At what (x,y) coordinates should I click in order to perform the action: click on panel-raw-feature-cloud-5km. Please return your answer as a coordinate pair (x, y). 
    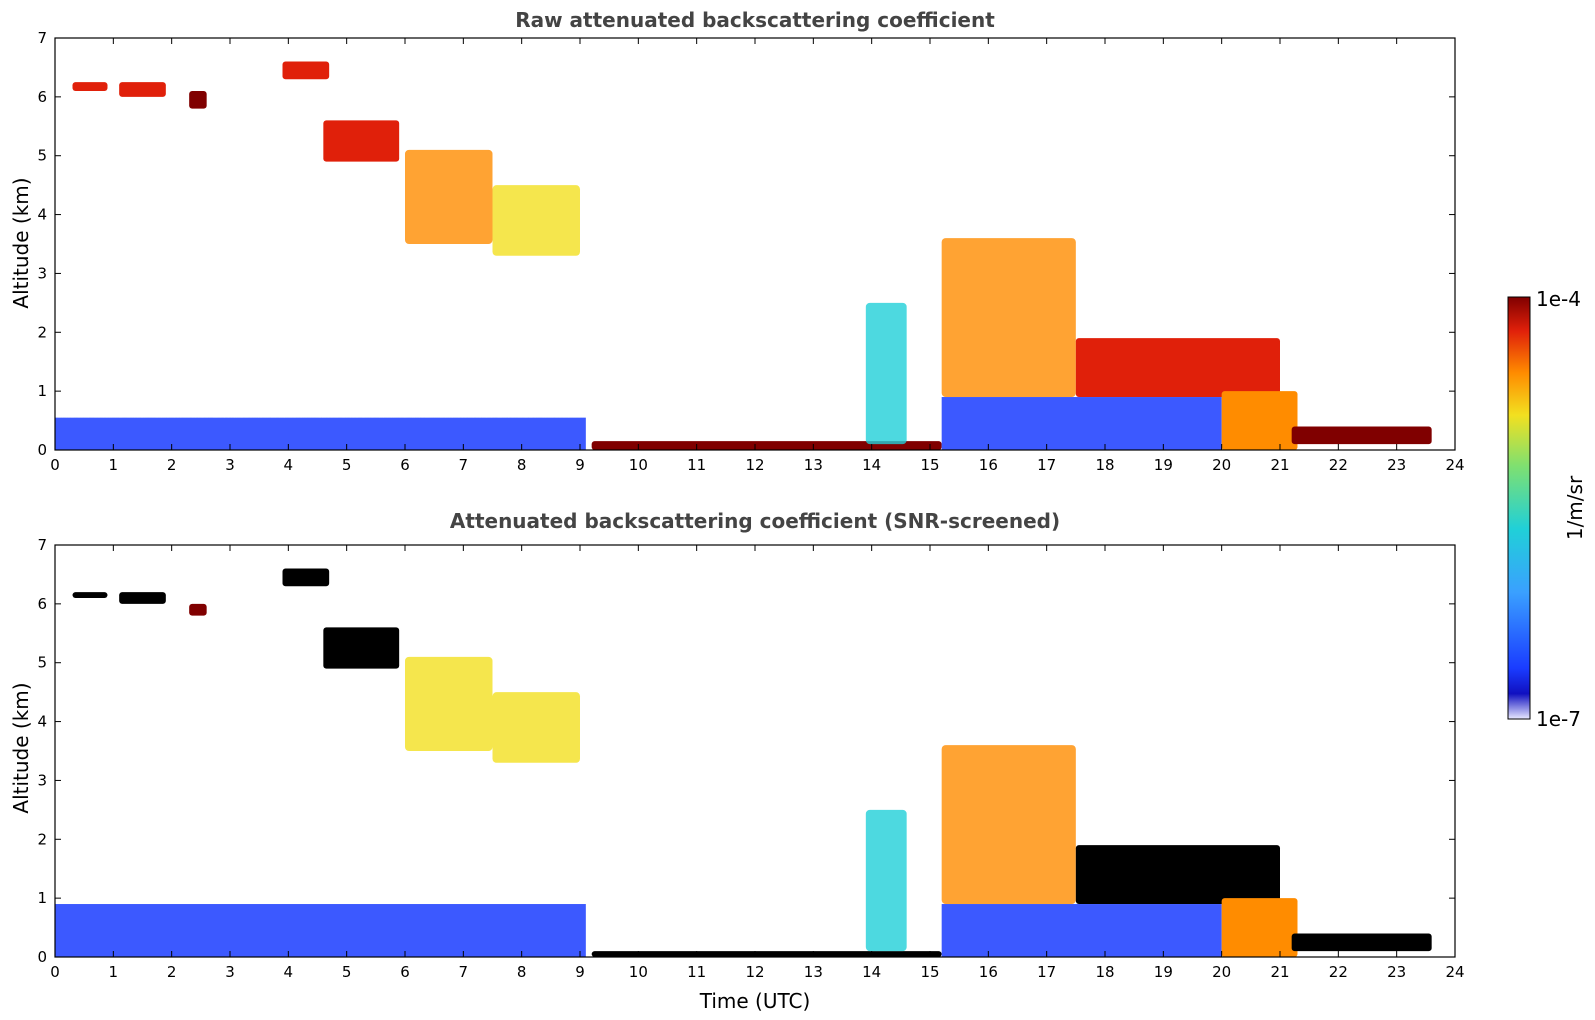
    Looking at the image, I should click on (361, 141).